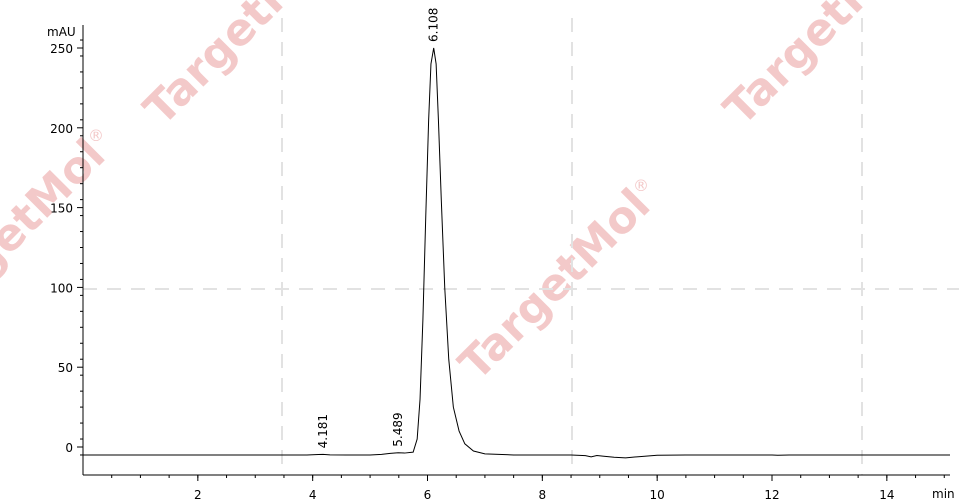 The width and height of the screenshot is (959, 504). I want to click on x-tick-label: 10, so click(657, 495).